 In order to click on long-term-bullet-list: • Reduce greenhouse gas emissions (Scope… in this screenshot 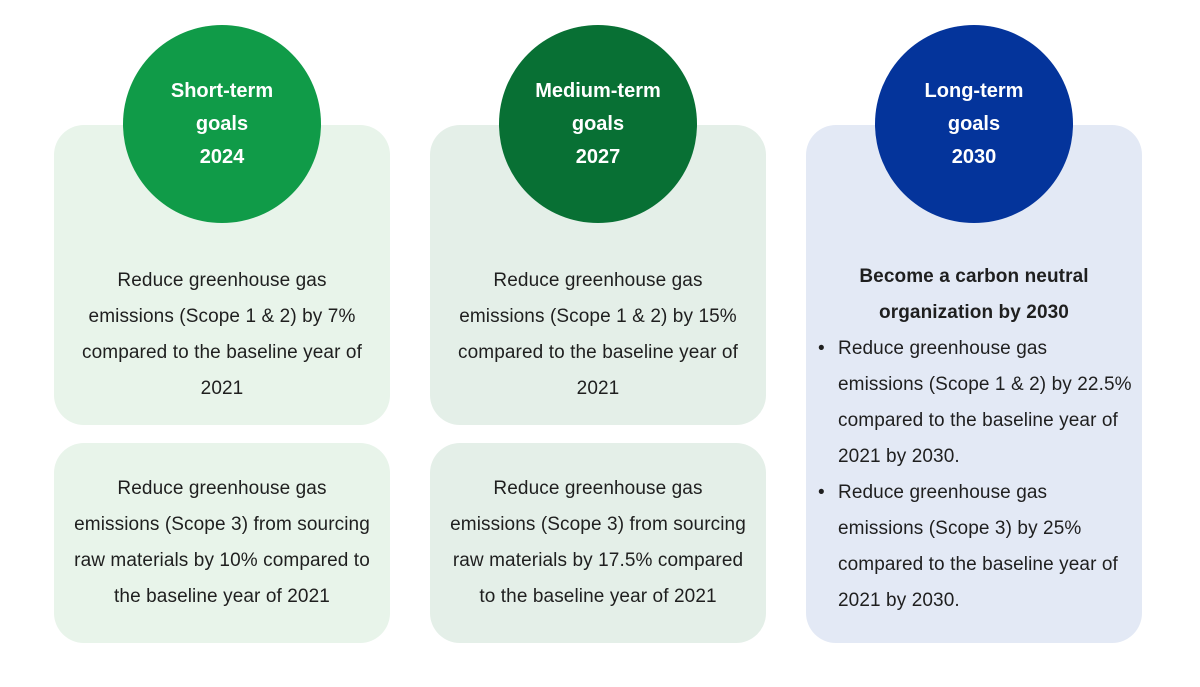, I will do `click(976, 475)`.